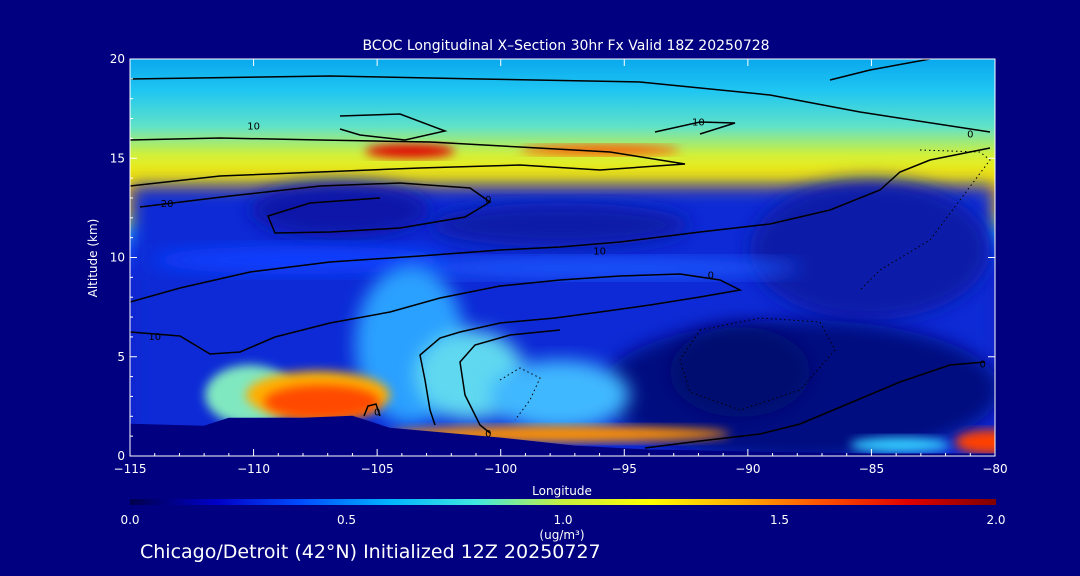  Describe the element at coordinates (121, 357) in the screenshot. I see `y-tick-label: 5` at that location.